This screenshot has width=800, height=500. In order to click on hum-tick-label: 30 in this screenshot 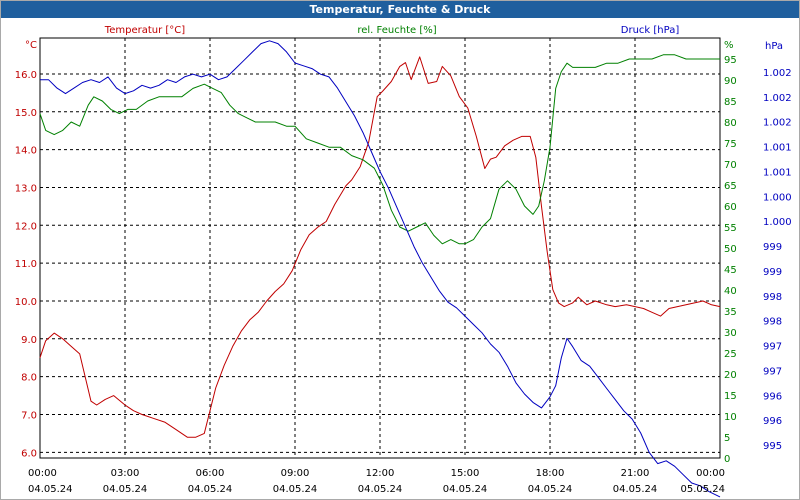, I will do `click(730, 333)`.